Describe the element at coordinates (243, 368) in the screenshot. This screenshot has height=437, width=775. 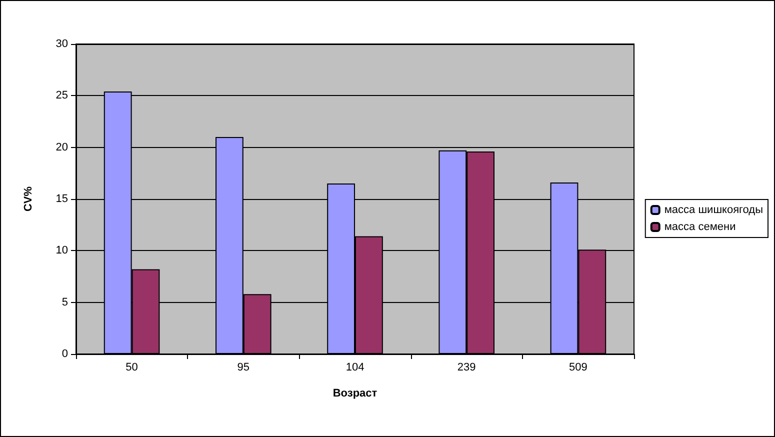
I see `x-tick-label: 95` at that location.